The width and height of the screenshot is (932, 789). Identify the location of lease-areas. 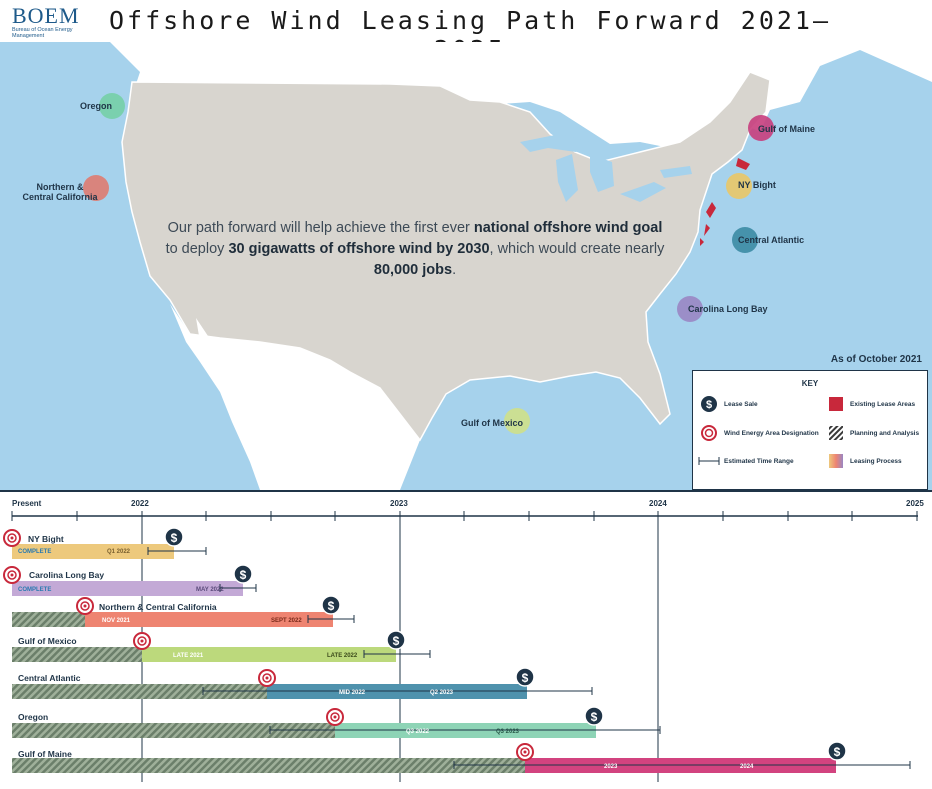
(725, 202).